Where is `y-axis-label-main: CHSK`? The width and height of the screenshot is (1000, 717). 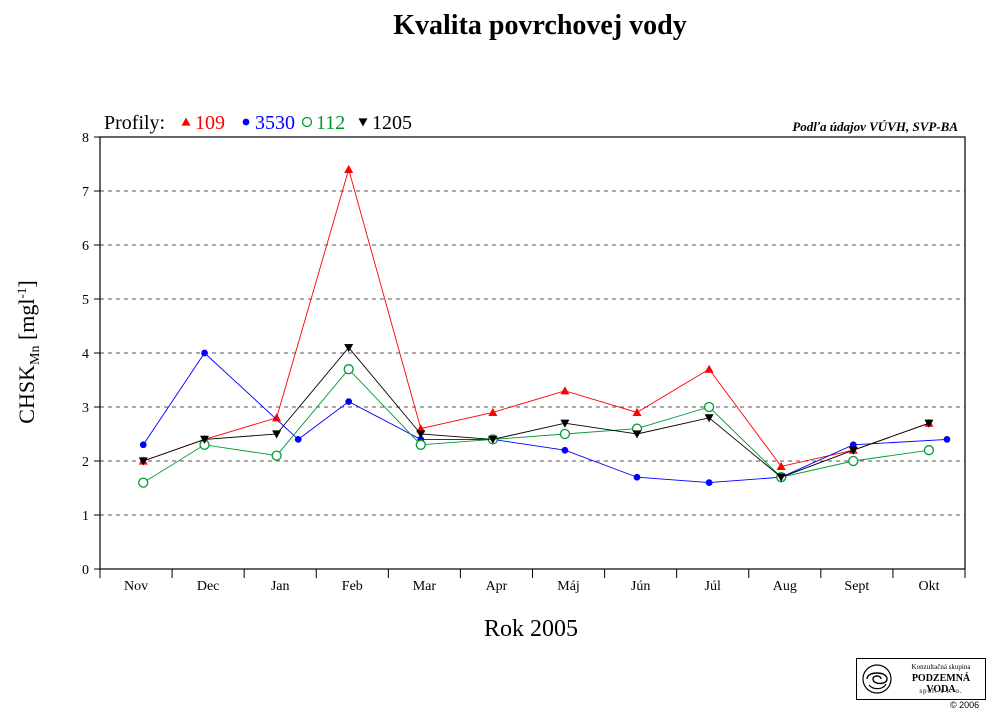
y-axis-label-main: CHSK is located at coordinates (26, 394).